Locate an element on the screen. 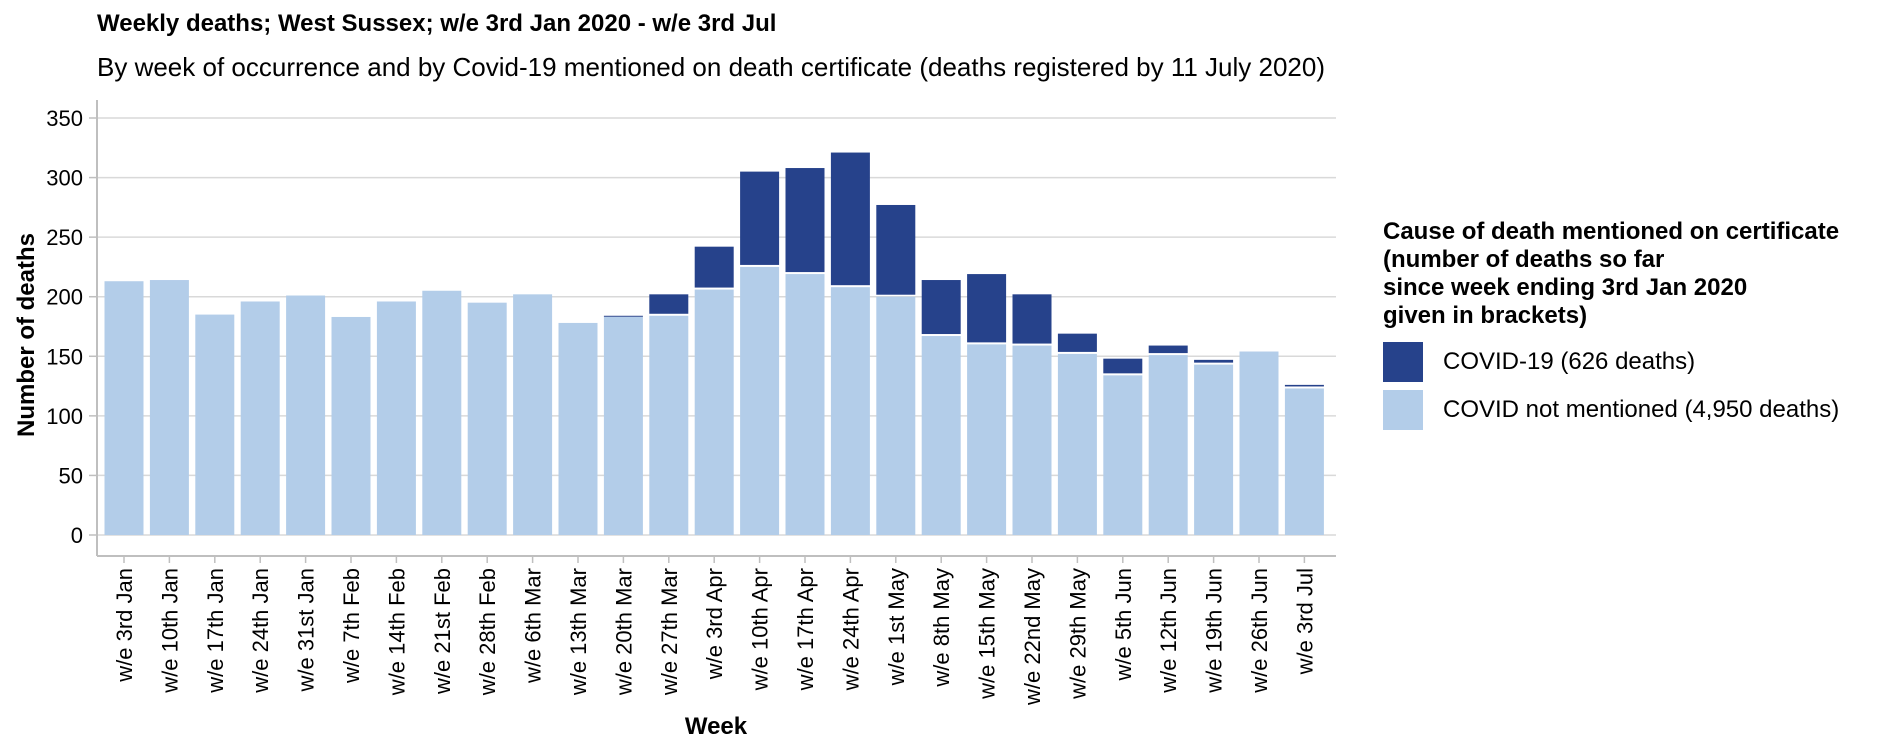  x-tick-label: w/e 12th Jun is located at coordinates (1168, 631).